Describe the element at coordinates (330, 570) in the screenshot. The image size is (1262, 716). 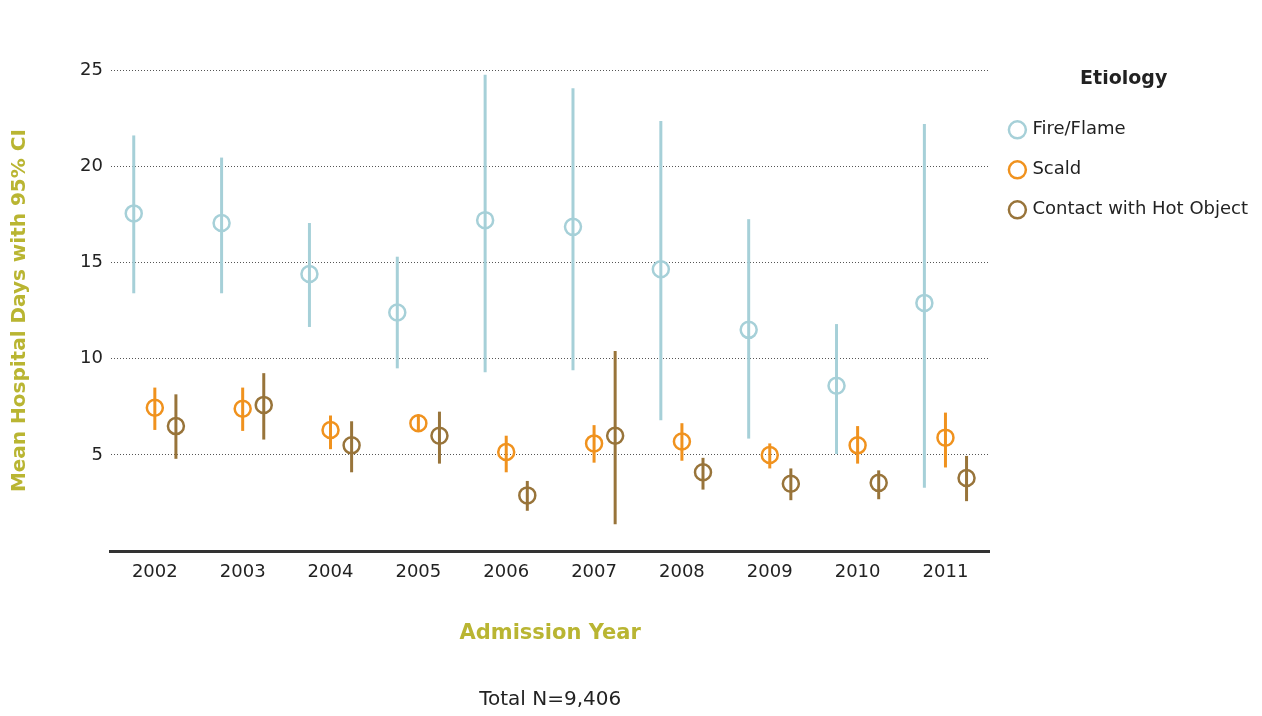
I see `x-tick-label: 2004` at that location.